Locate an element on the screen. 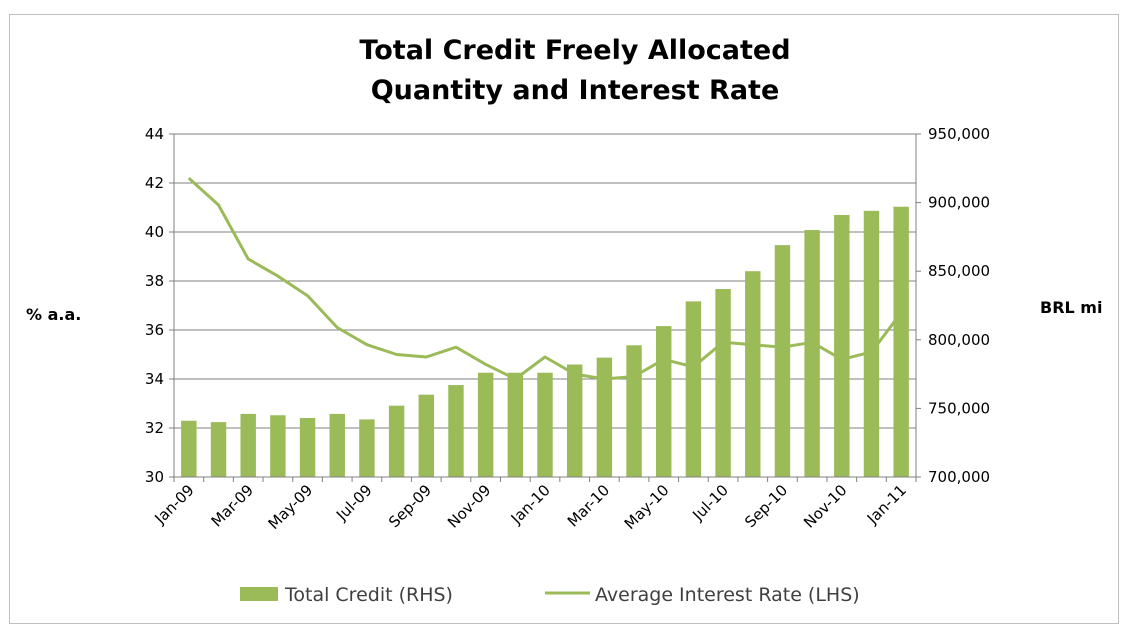 The image size is (1126, 624). left-tick-label: 36 is located at coordinates (154, 330).